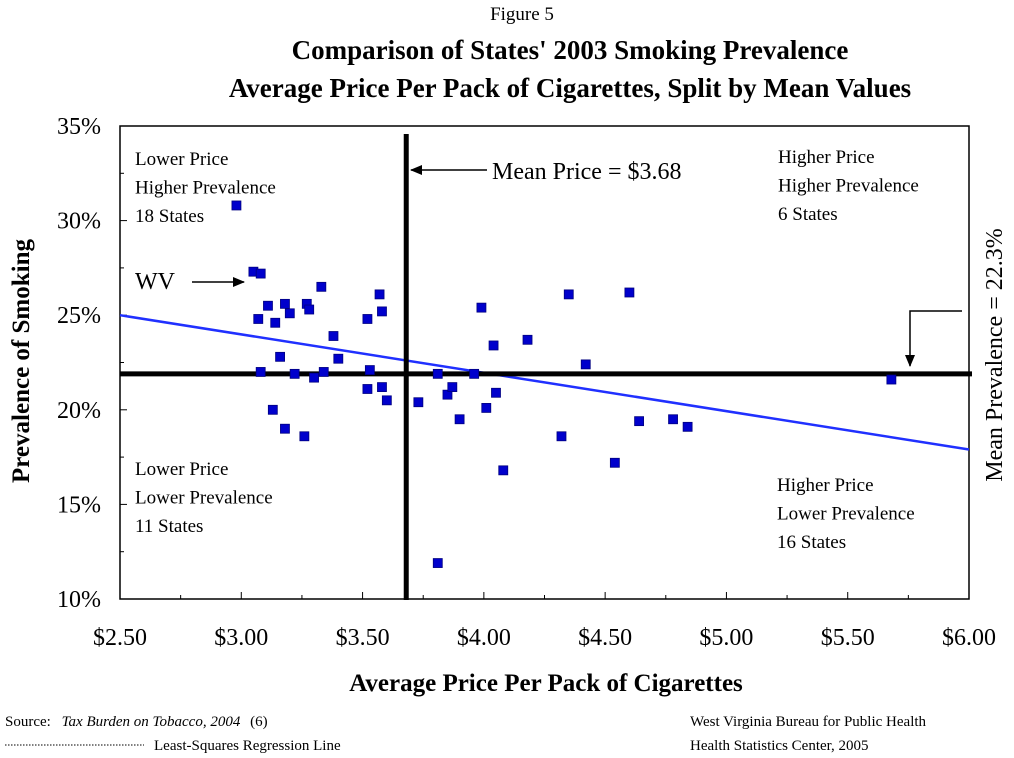 The height and width of the screenshot is (758, 1014). What do you see at coordinates (522, 14) in the screenshot?
I see `figure-label: Figure 5` at bounding box center [522, 14].